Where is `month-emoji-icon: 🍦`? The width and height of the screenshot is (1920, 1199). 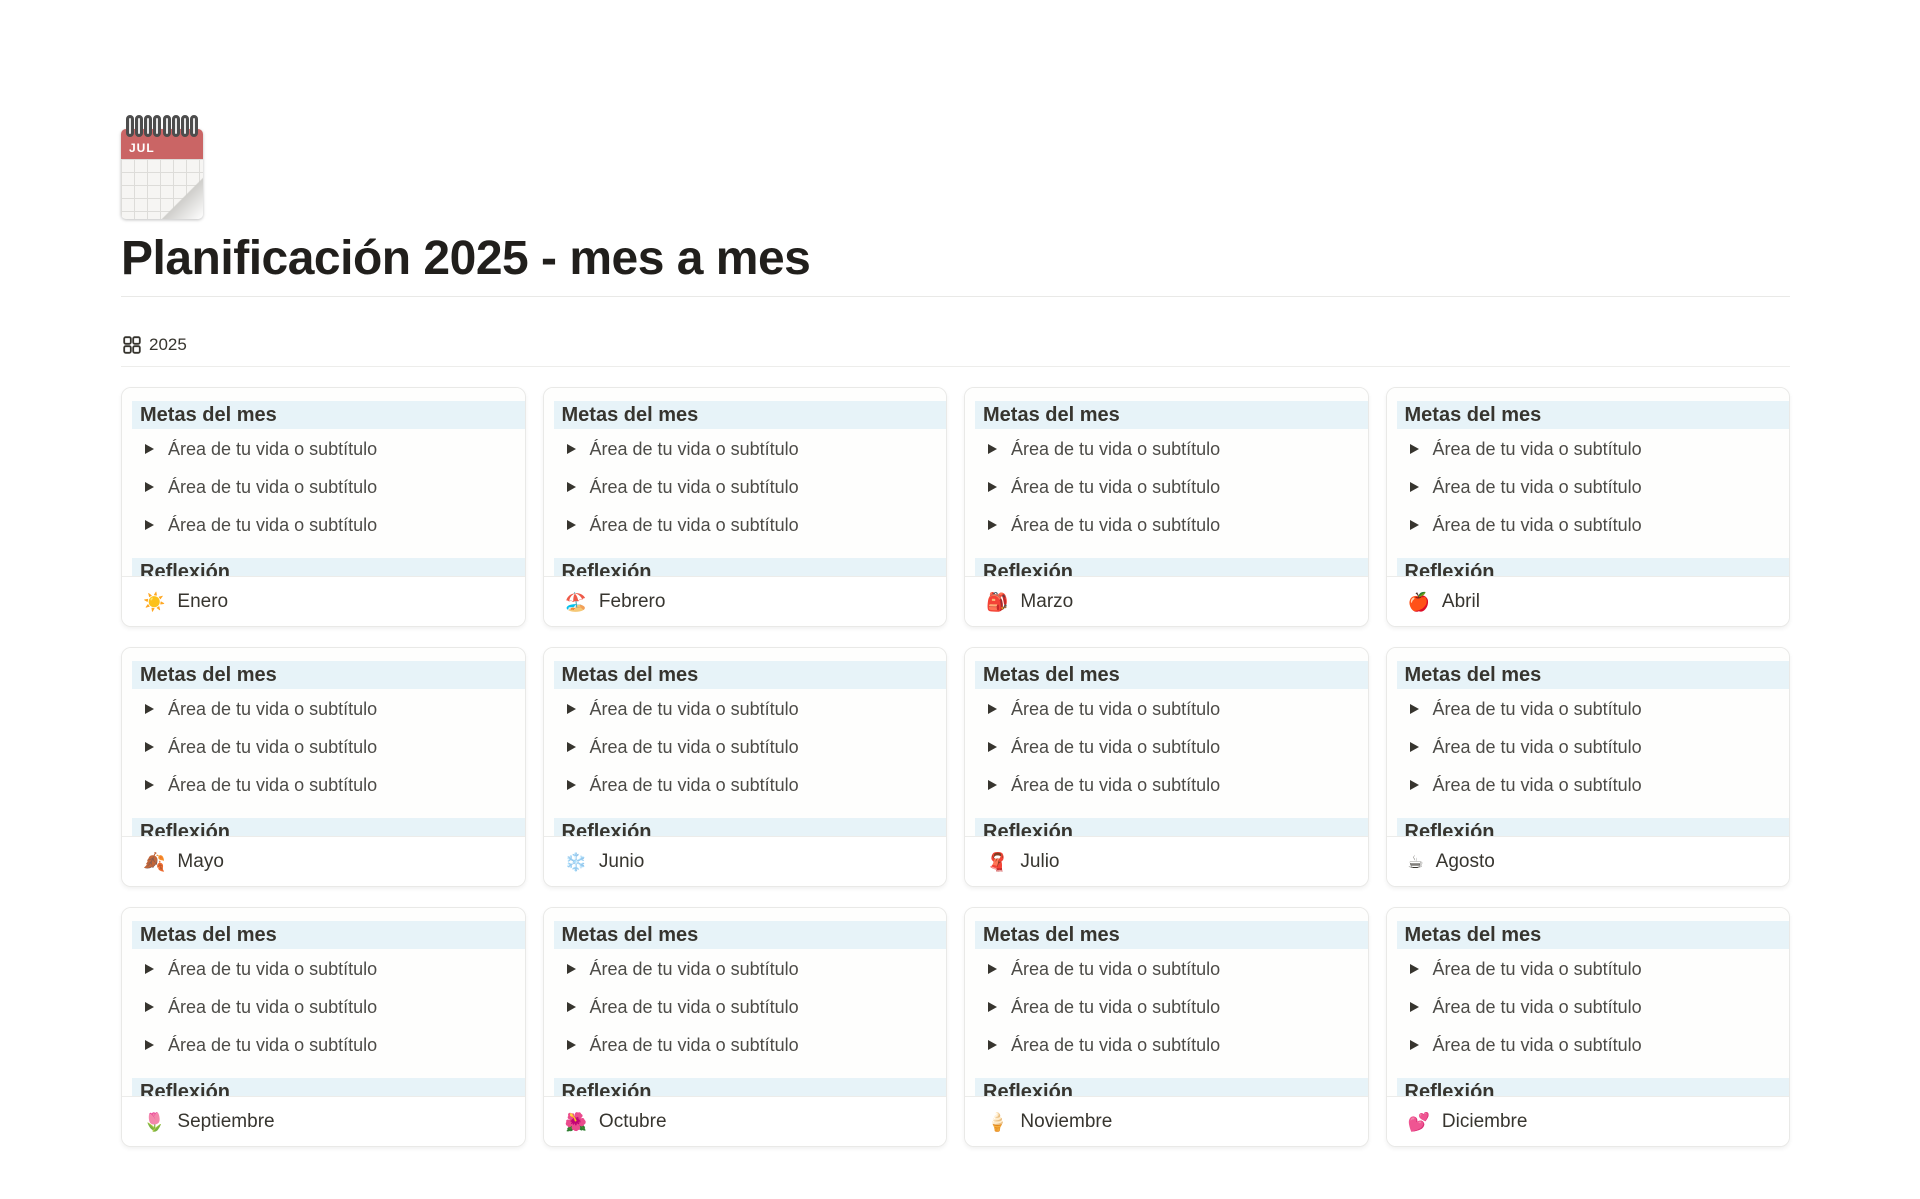
month-emoji-icon: 🍦 is located at coordinates (997, 1121).